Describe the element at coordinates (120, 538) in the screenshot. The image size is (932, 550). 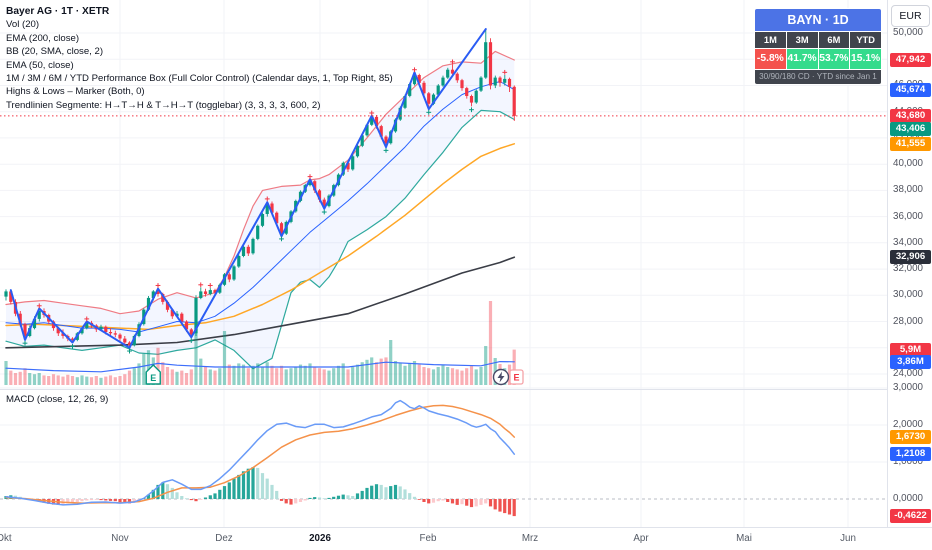
I see `month-label: Nov` at that location.